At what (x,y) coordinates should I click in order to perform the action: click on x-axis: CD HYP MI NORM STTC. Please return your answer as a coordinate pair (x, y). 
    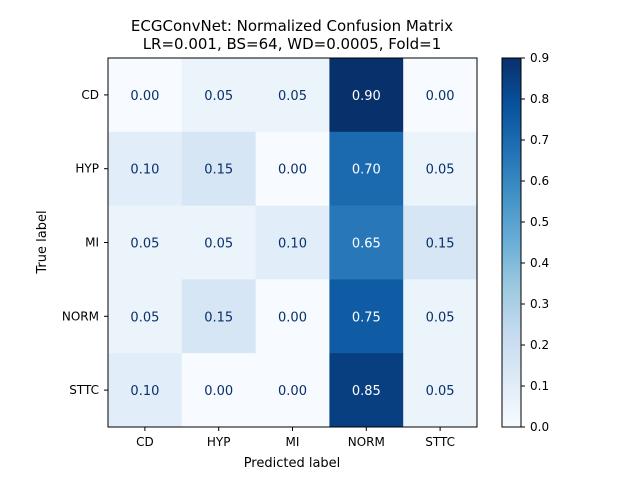
    Looking at the image, I should click on (295, 438).